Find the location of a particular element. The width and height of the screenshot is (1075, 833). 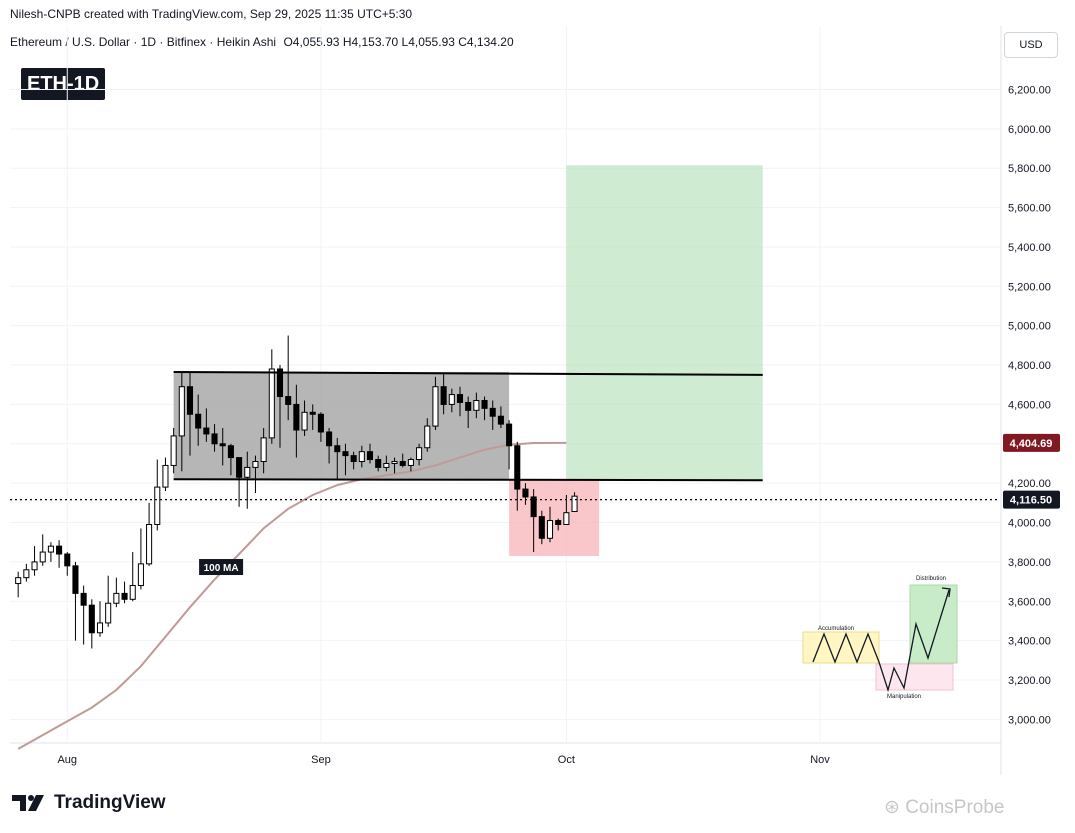

y-tick-label: 3,400.00 is located at coordinates (1029, 642).